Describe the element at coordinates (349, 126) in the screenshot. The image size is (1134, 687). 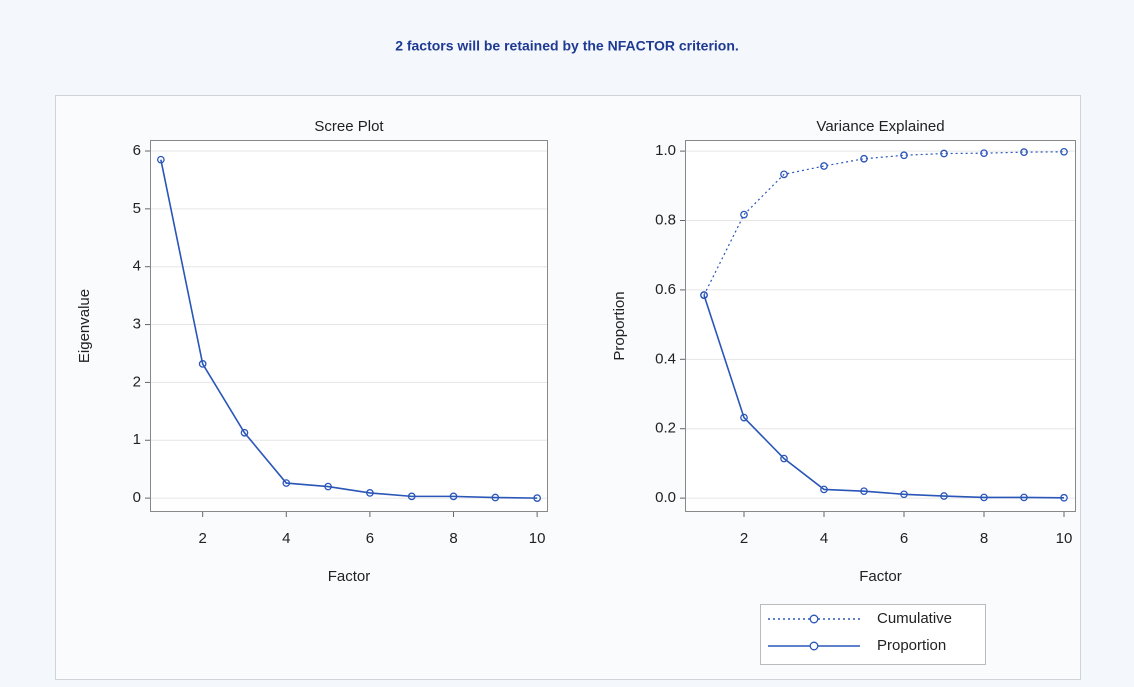
I see `chart-title: Scree Plot` at that location.